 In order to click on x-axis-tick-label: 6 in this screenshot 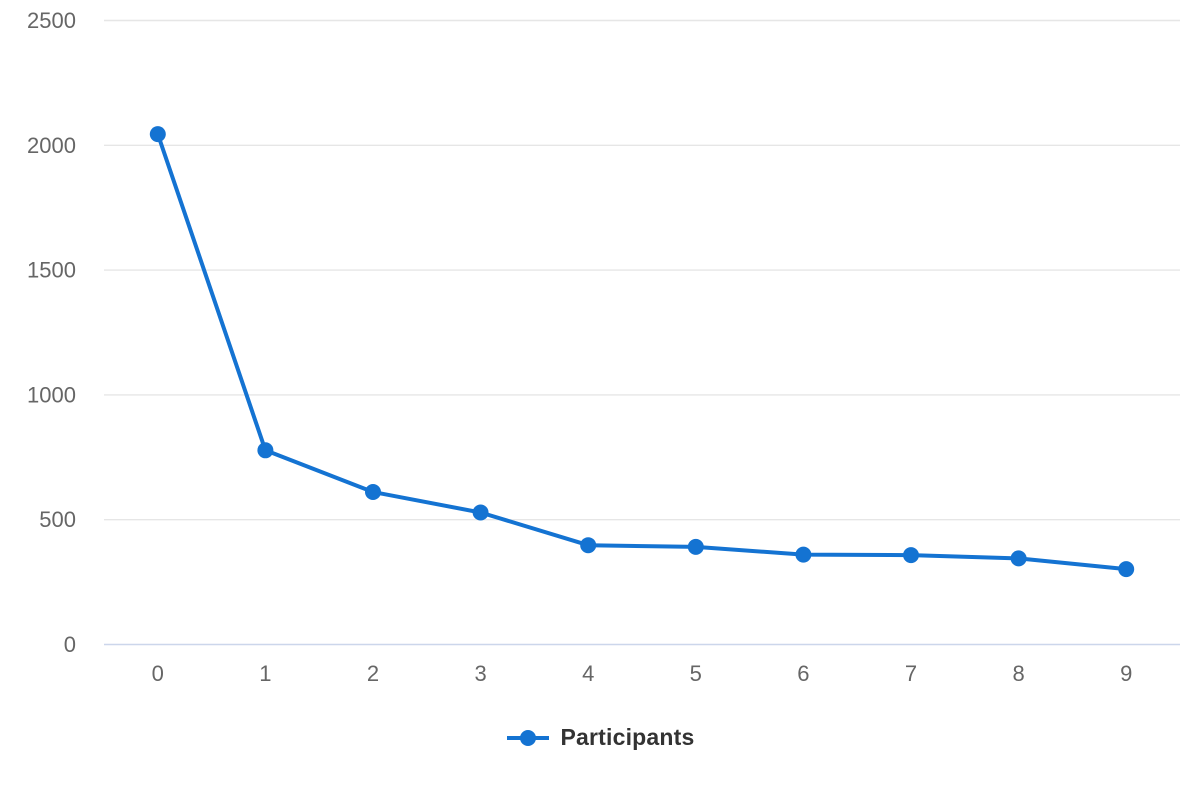, I will do `click(803, 673)`.